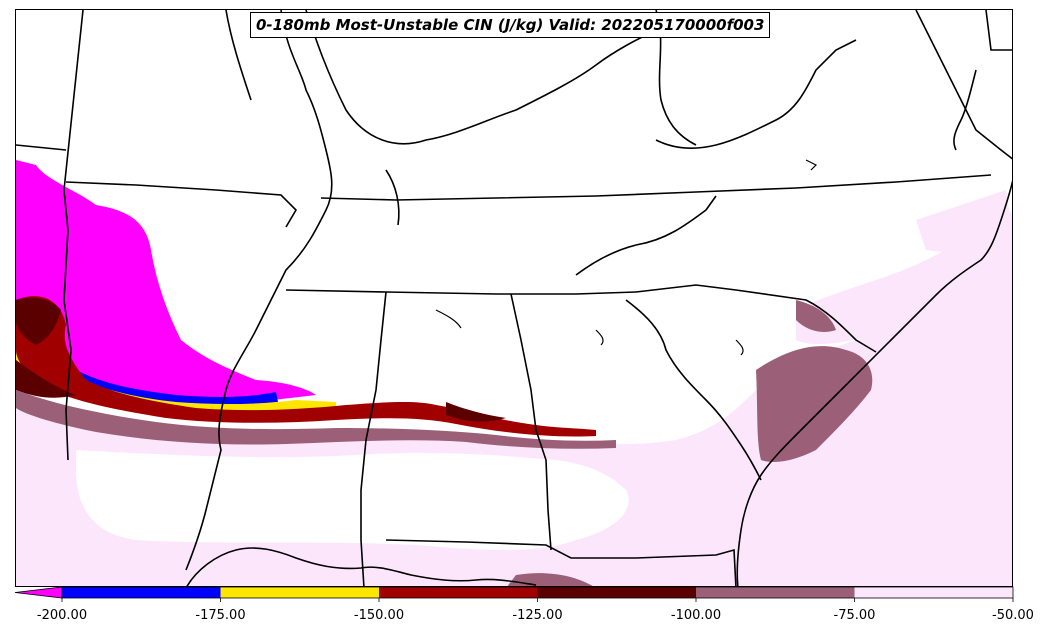 Image resolution: width=1044 pixels, height=633 pixels. What do you see at coordinates (561, 562) in the screenshot?
I see `border-ga-fl` at bounding box center [561, 562].